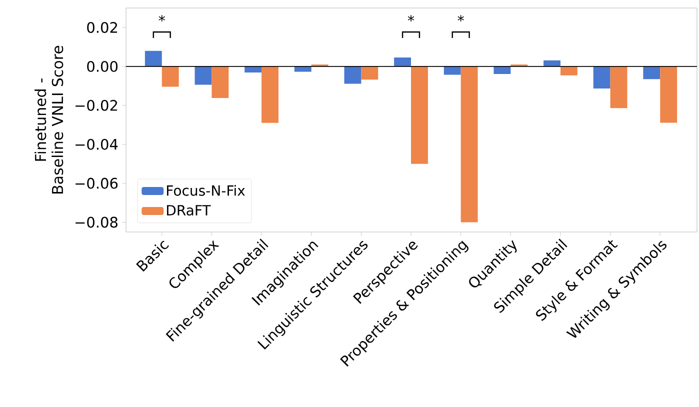 The width and height of the screenshot is (699, 407). What do you see at coordinates (102, 27) in the screenshot?
I see `y-tick-label: 0.02` at bounding box center [102, 27].